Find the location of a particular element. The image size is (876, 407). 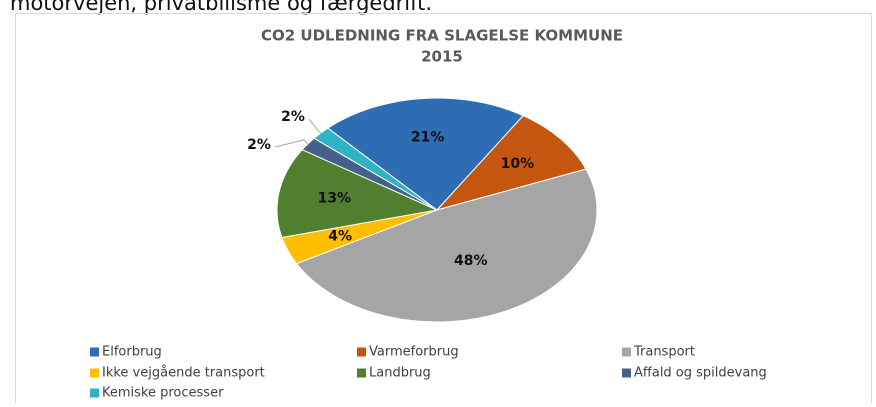

body-text: motorvejen, privatbilisme og færgedrift. is located at coordinates (221, 7).